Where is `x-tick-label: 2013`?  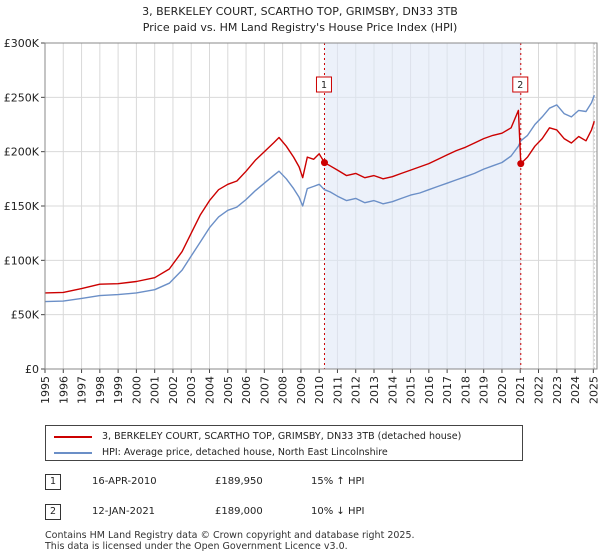
x-tick-label: 2013 is located at coordinates (374, 390).